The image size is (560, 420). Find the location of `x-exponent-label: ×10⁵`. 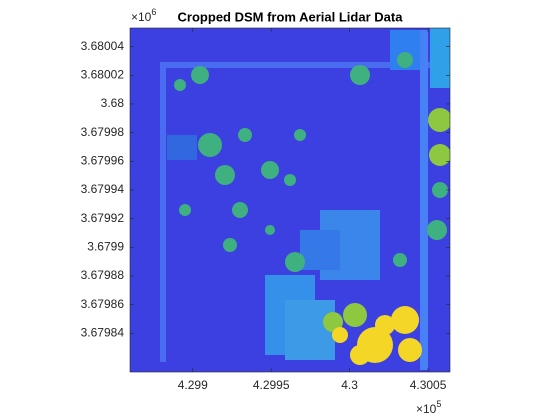

x-exponent-label: ×10⁵ is located at coordinates (428, 407).